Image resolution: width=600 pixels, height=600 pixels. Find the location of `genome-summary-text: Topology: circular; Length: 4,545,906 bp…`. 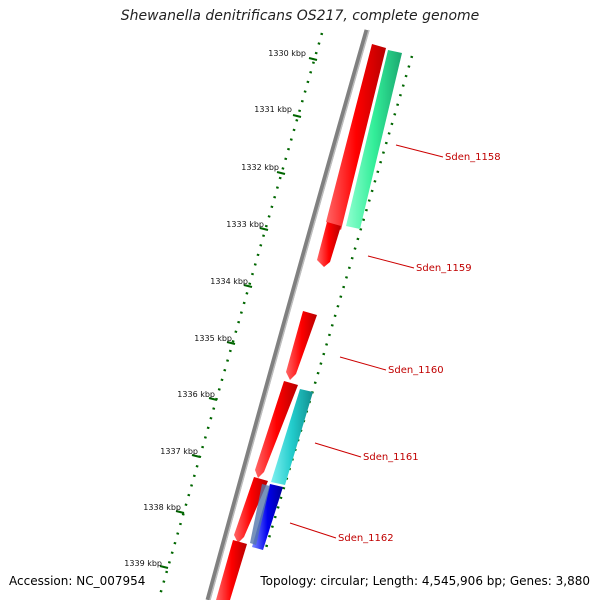

genome-summary-text: Topology: circular; Length: 4,545,906 bp… is located at coordinates (425, 581).